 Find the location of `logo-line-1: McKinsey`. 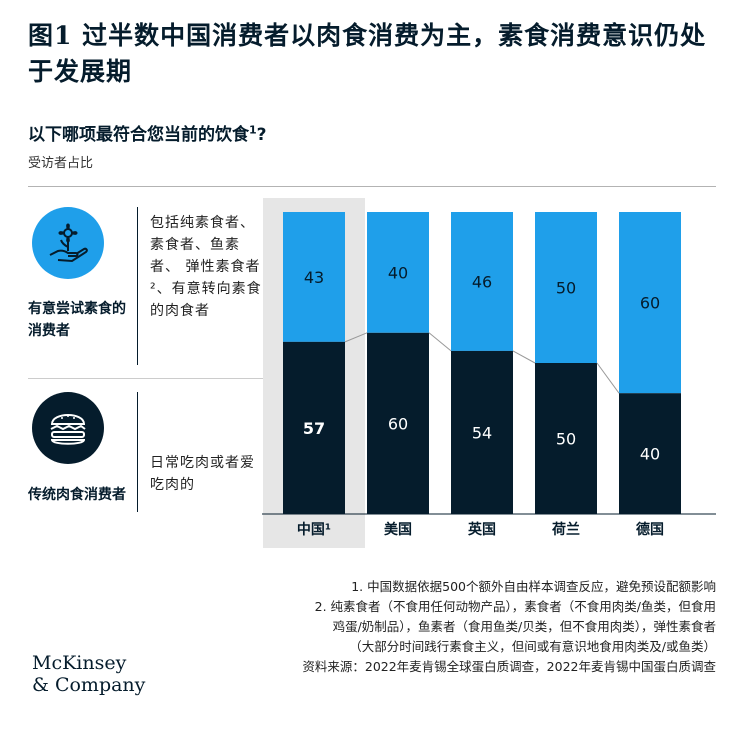

logo-line-1: McKinsey is located at coordinates (79, 663).